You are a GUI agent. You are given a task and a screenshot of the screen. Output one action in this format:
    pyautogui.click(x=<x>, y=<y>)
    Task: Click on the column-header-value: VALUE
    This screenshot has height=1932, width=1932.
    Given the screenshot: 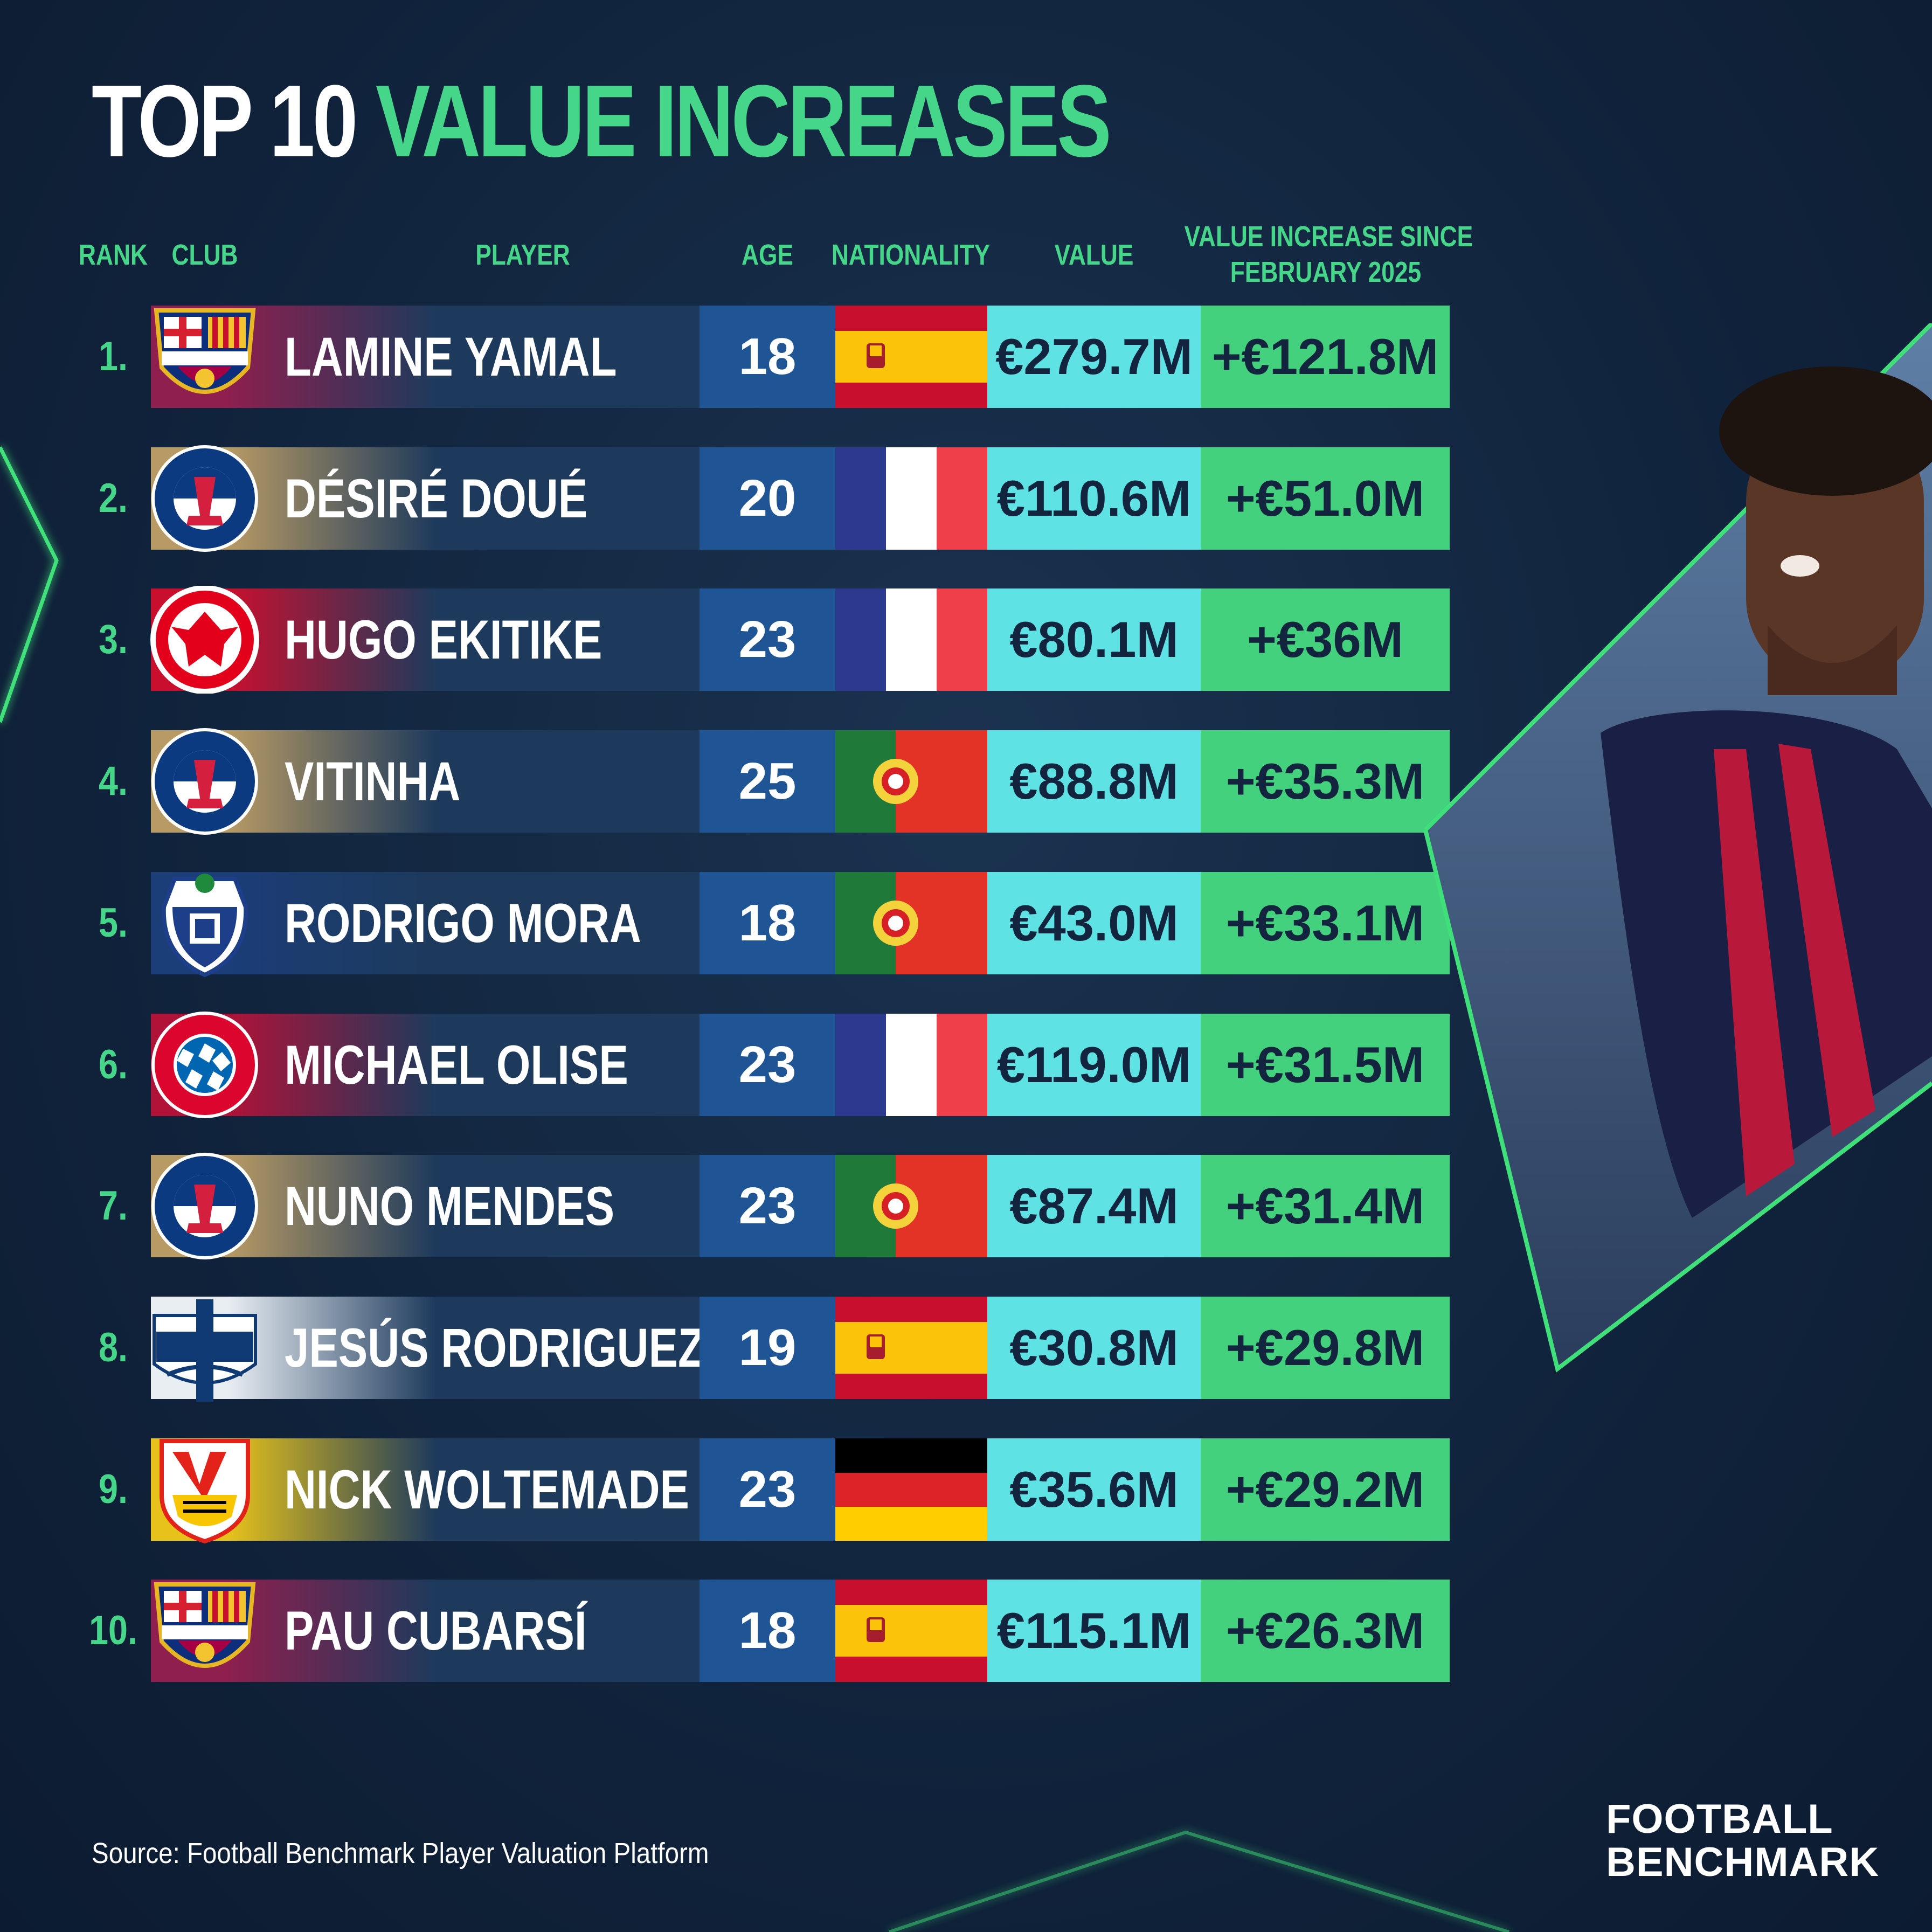 What is the action you would take?
    pyautogui.click(x=1094, y=255)
    